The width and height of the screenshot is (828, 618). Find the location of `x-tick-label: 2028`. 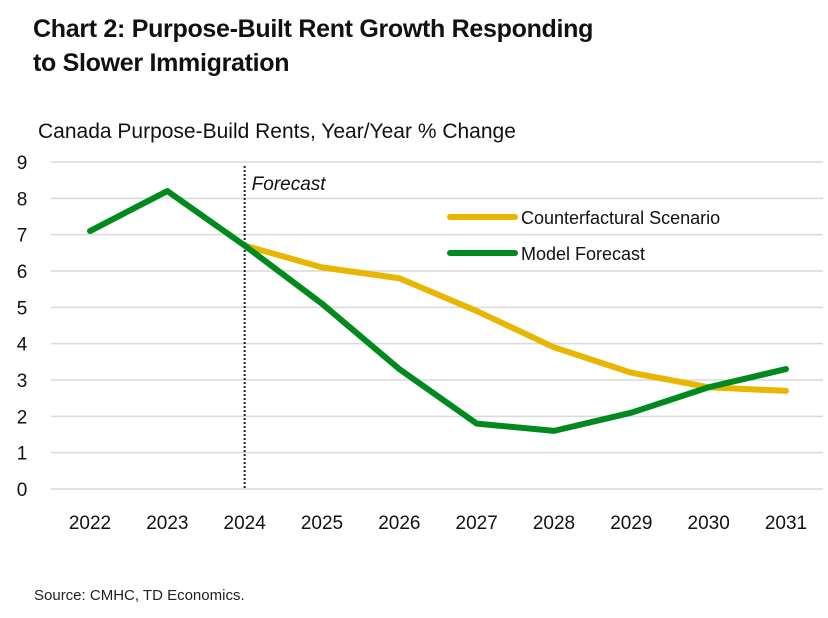

x-tick-label: 2028 is located at coordinates (554, 523).